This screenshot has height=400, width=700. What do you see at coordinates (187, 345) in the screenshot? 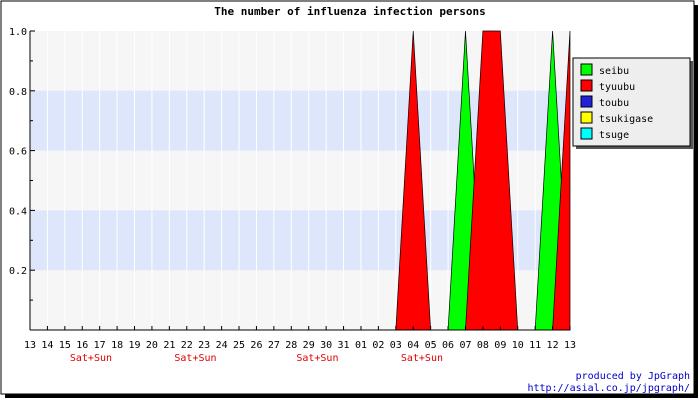
I see `x-tick-label: 22` at bounding box center [187, 345].